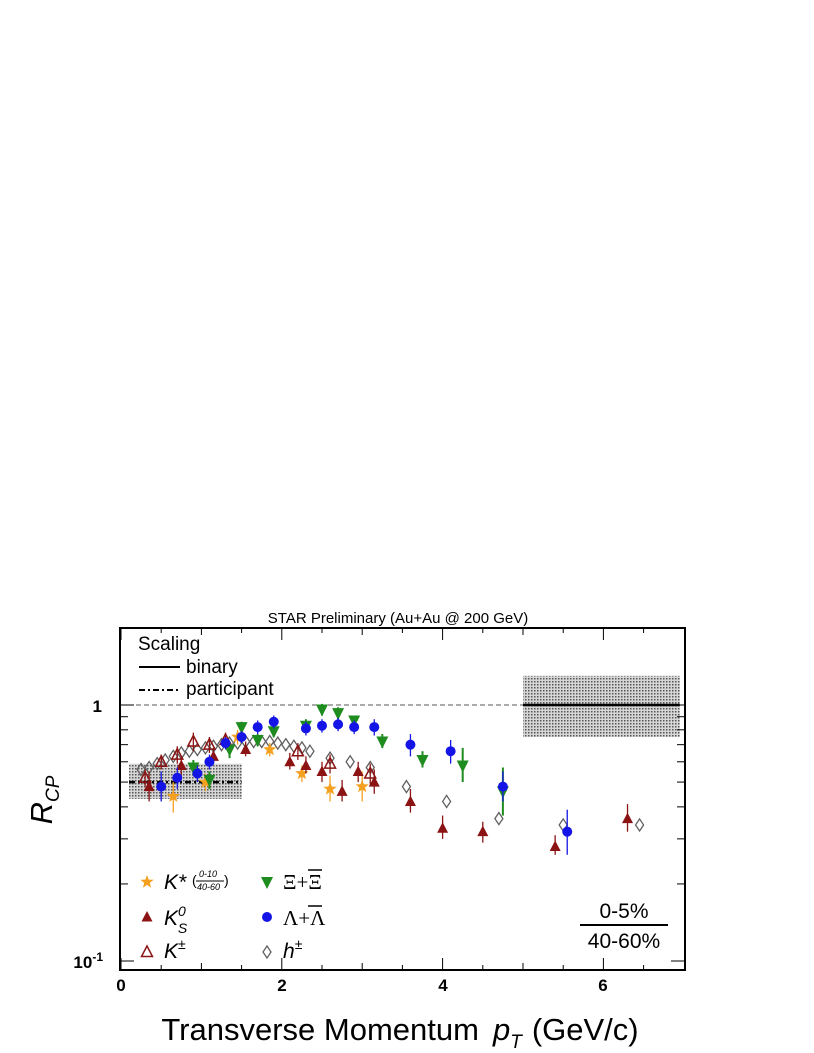 Image resolution: width=814 pixels, height=1053 pixels. Describe the element at coordinates (624, 941) in the screenshot. I see `ratio-denominator: 40-60%` at that location.